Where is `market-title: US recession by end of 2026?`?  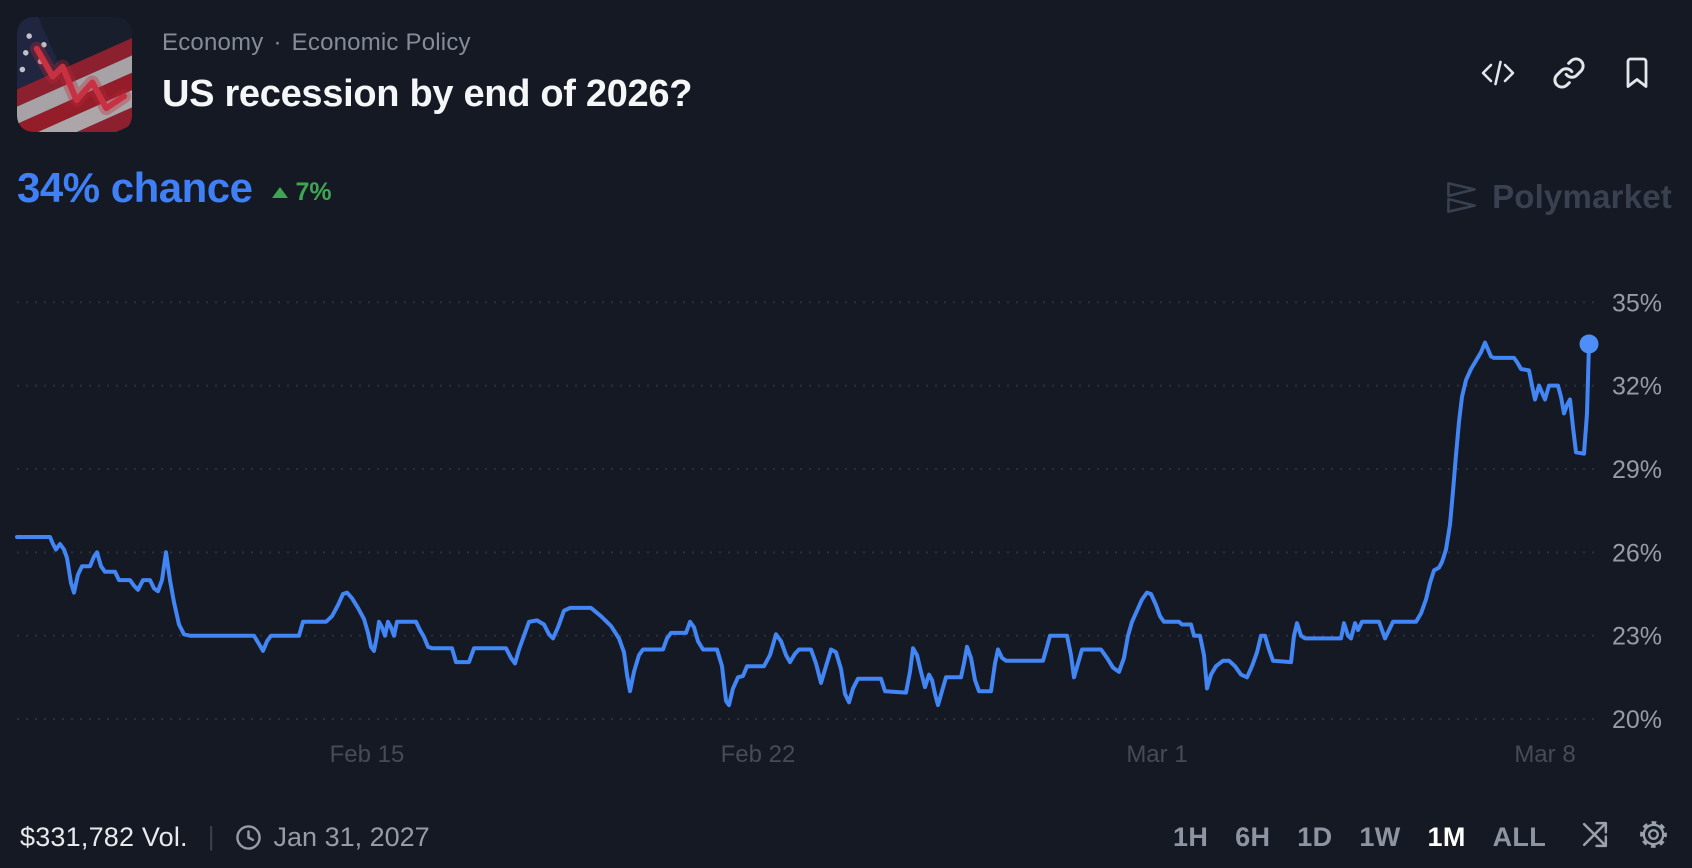 market-title: US recession by end of 2026? is located at coordinates (427, 94).